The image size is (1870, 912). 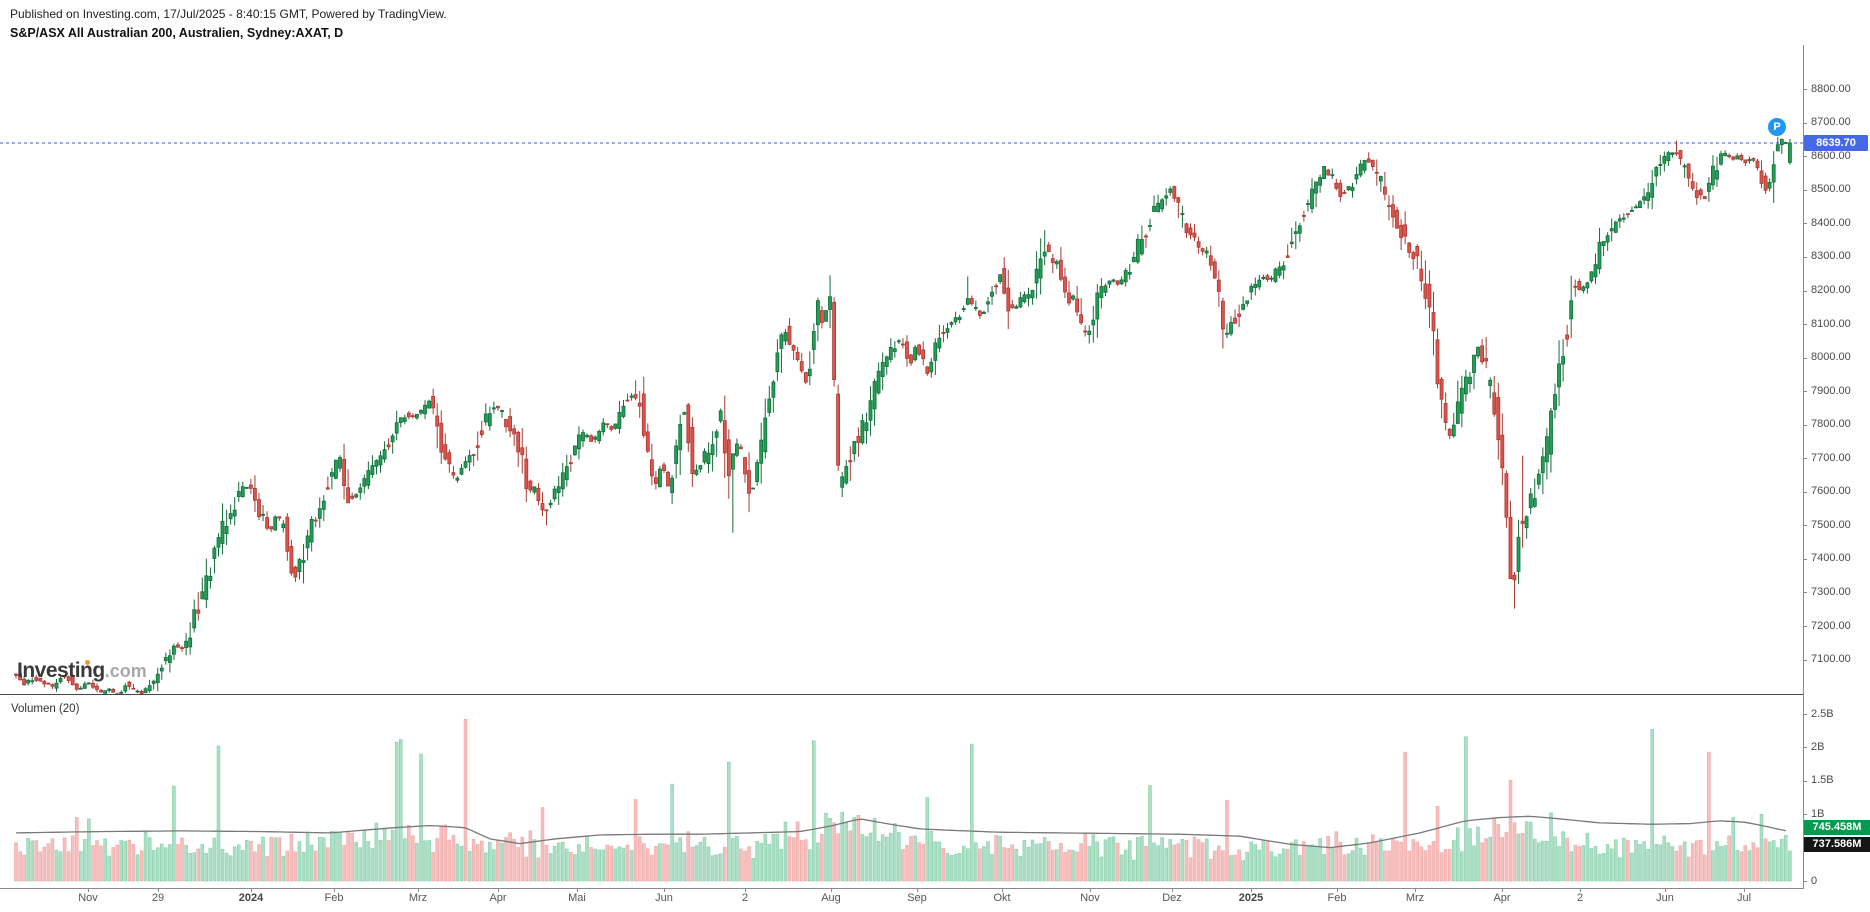 I want to click on x-axis-line, so click(x=901, y=888).